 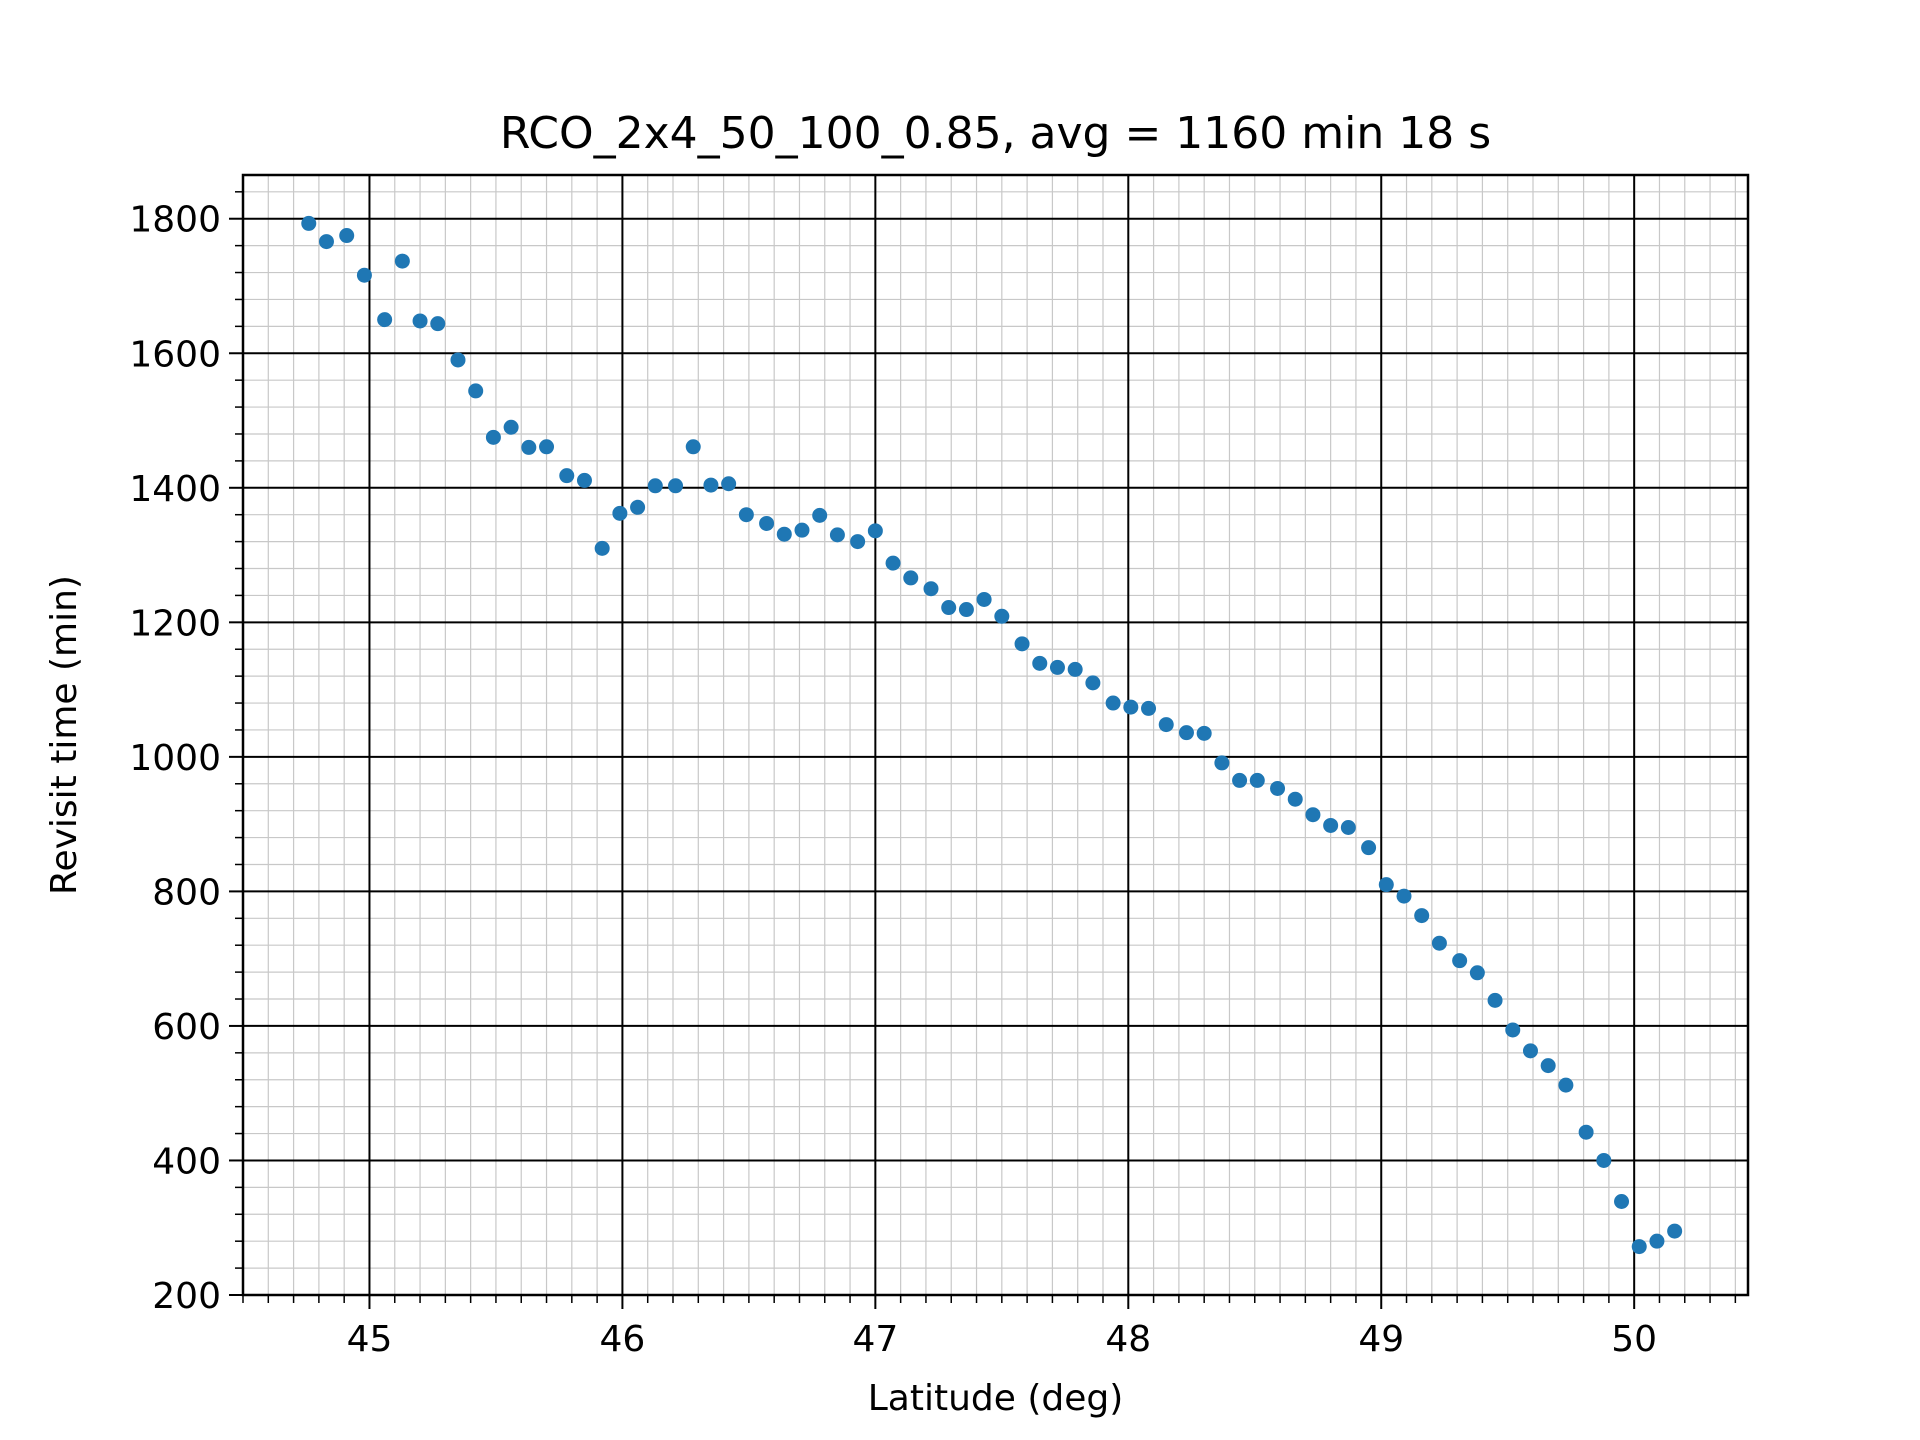 What do you see at coordinates (186, 1296) in the screenshot?
I see `y-tick-label: 200` at bounding box center [186, 1296].